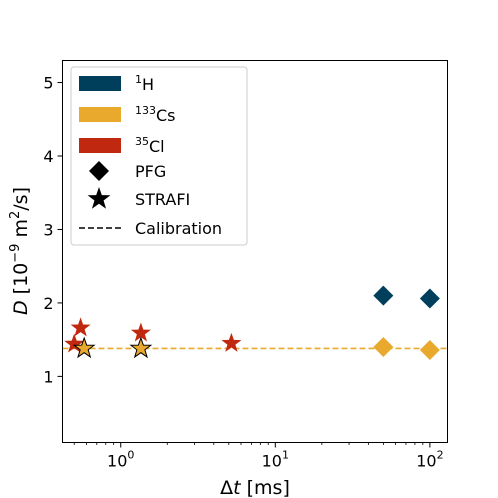  What do you see at coordinates (142, 141) in the screenshot?
I see `legend-label-cl35-isotope: 35` at bounding box center [142, 141].